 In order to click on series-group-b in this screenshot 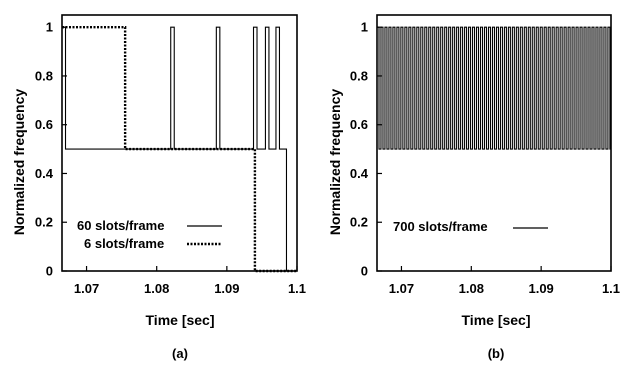, I will do `click(494, 88)`.